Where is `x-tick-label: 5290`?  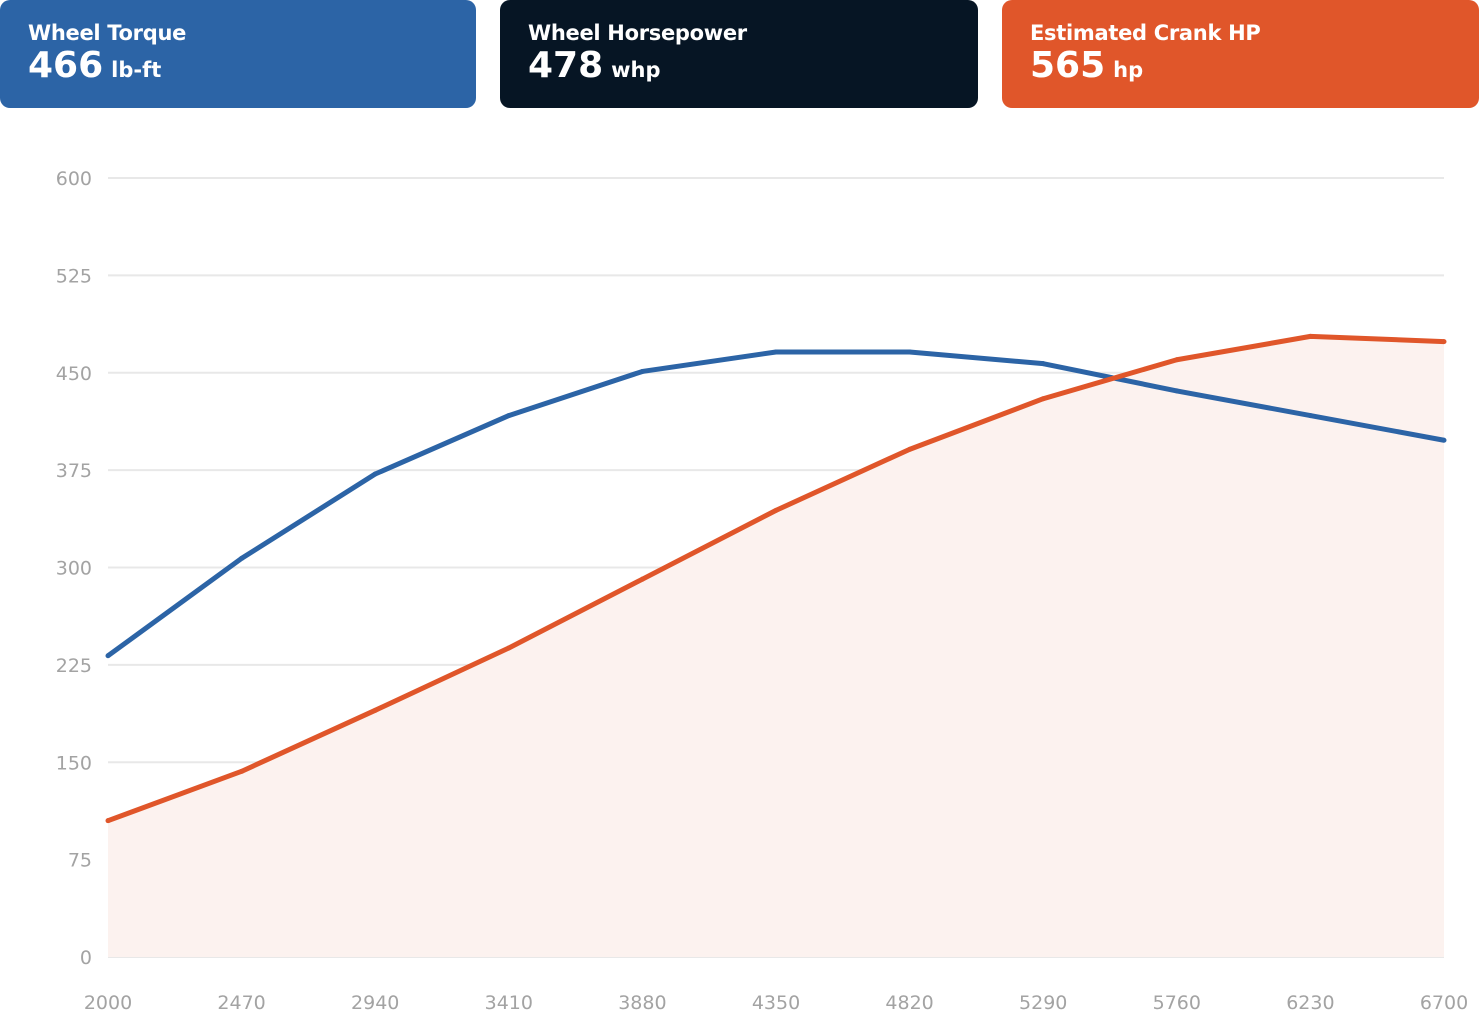 x-tick-label: 5290 is located at coordinates (1043, 1003).